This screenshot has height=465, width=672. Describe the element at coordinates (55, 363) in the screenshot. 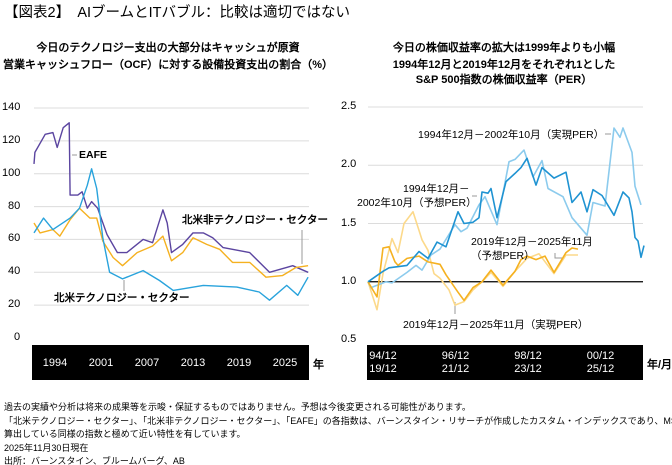

I see `left-x-tick: 1994` at that location.